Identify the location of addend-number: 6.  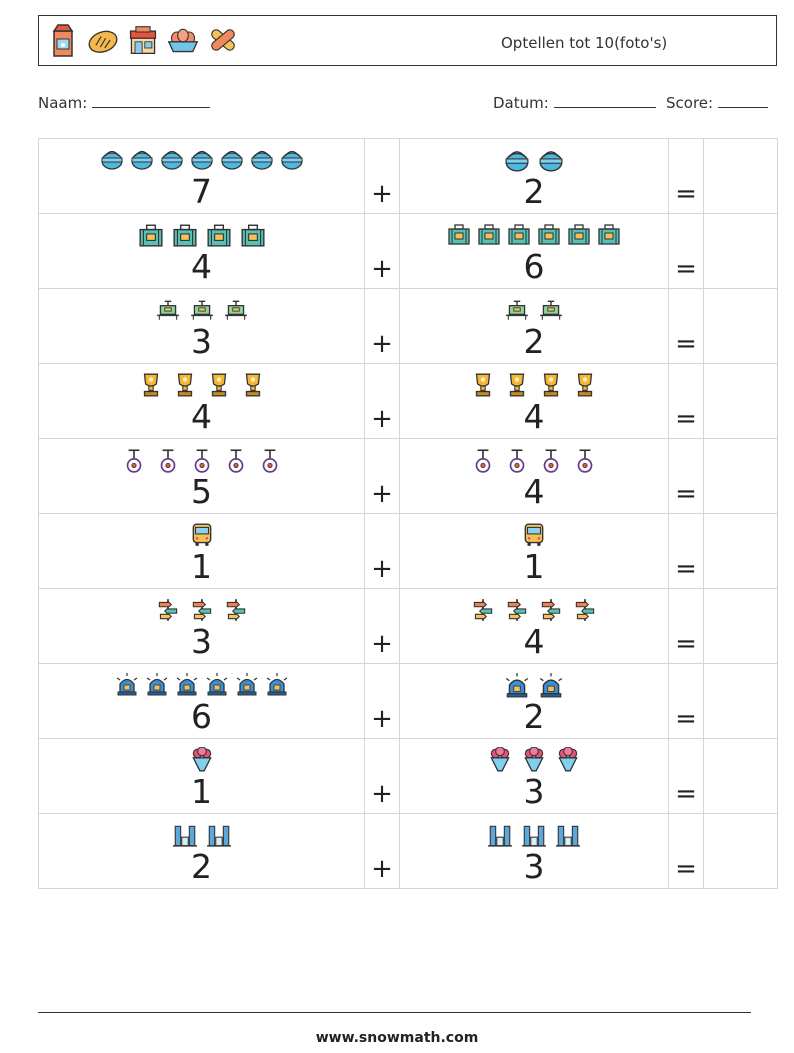
(534, 266).